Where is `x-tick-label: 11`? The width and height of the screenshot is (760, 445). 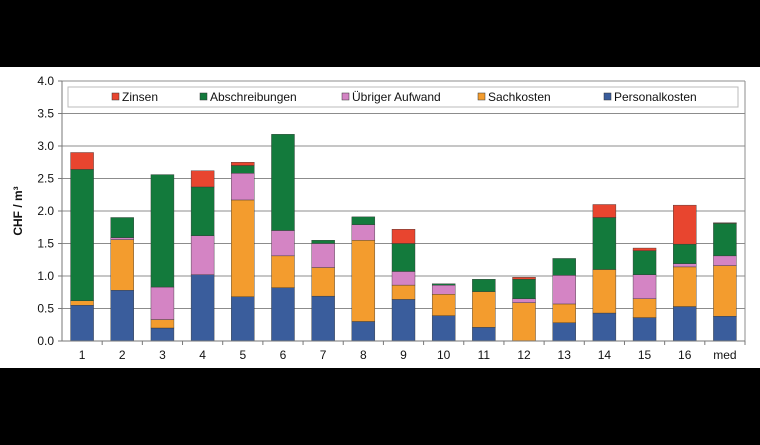
x-tick-label: 11 is located at coordinates (484, 355).